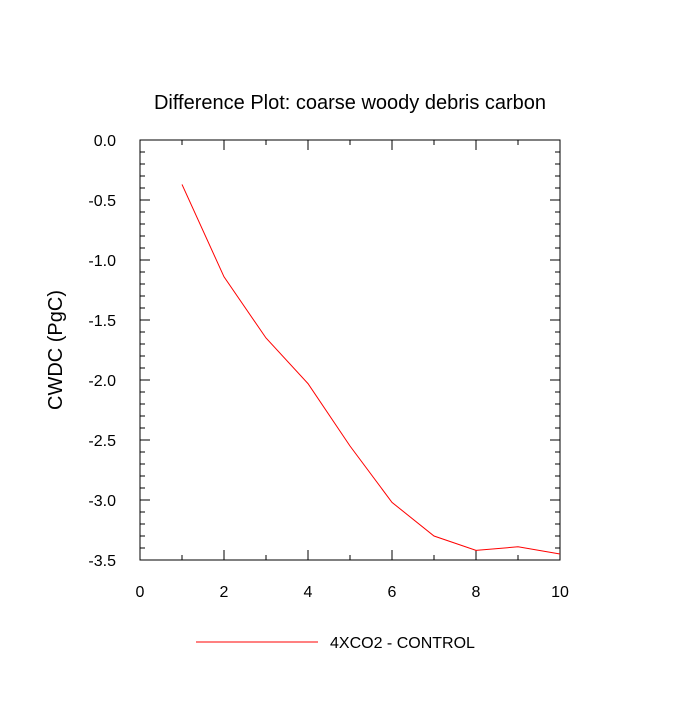 Image resolution: width=700 pixels, height=705 pixels. I want to click on y-tick-label: -2.5, so click(102, 441).